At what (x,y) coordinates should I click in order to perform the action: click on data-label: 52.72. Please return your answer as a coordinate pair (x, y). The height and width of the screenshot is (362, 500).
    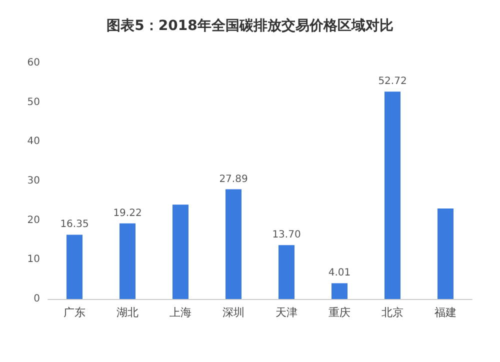
    Looking at the image, I should click on (392, 82).